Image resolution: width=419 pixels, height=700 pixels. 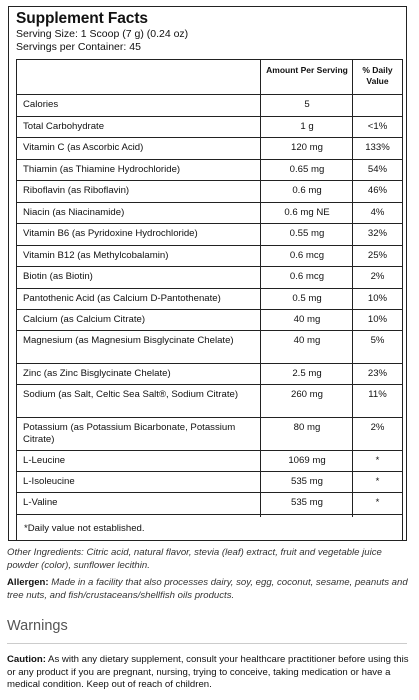 I want to click on daily-value-percent: 23%, so click(x=377, y=373).